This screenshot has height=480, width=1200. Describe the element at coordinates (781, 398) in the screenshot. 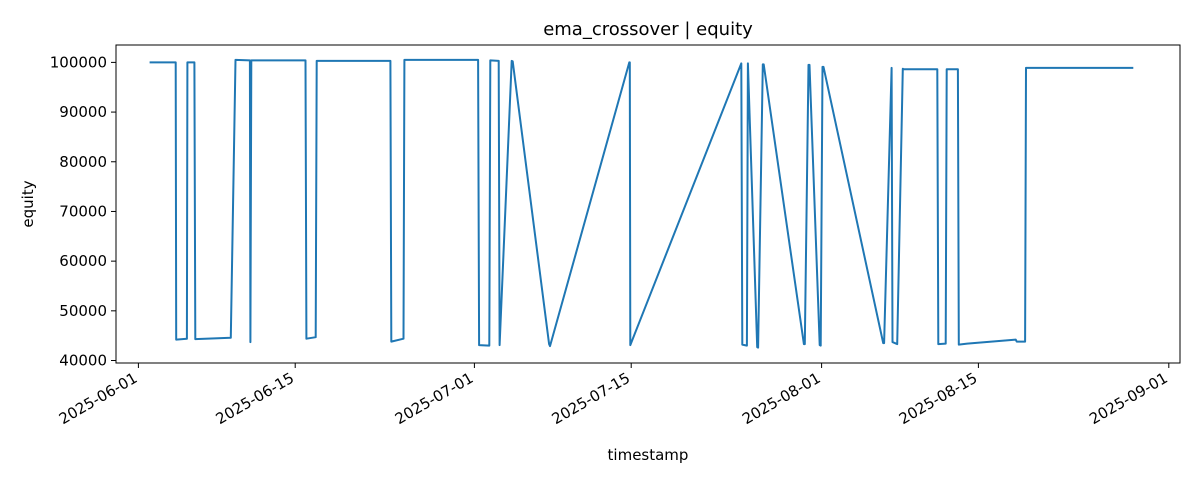

I see `x-tick-label: 2025-08-01` at that location.